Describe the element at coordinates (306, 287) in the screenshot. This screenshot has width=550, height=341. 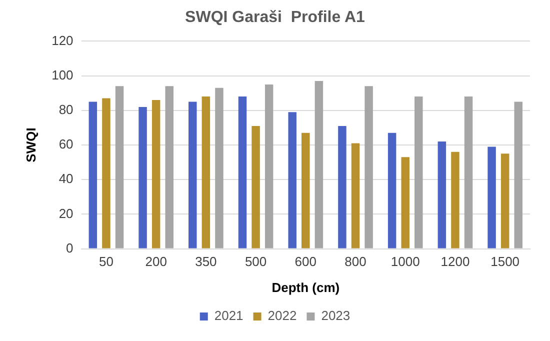
I see `x-axis-title: Depth (cm)` at that location.